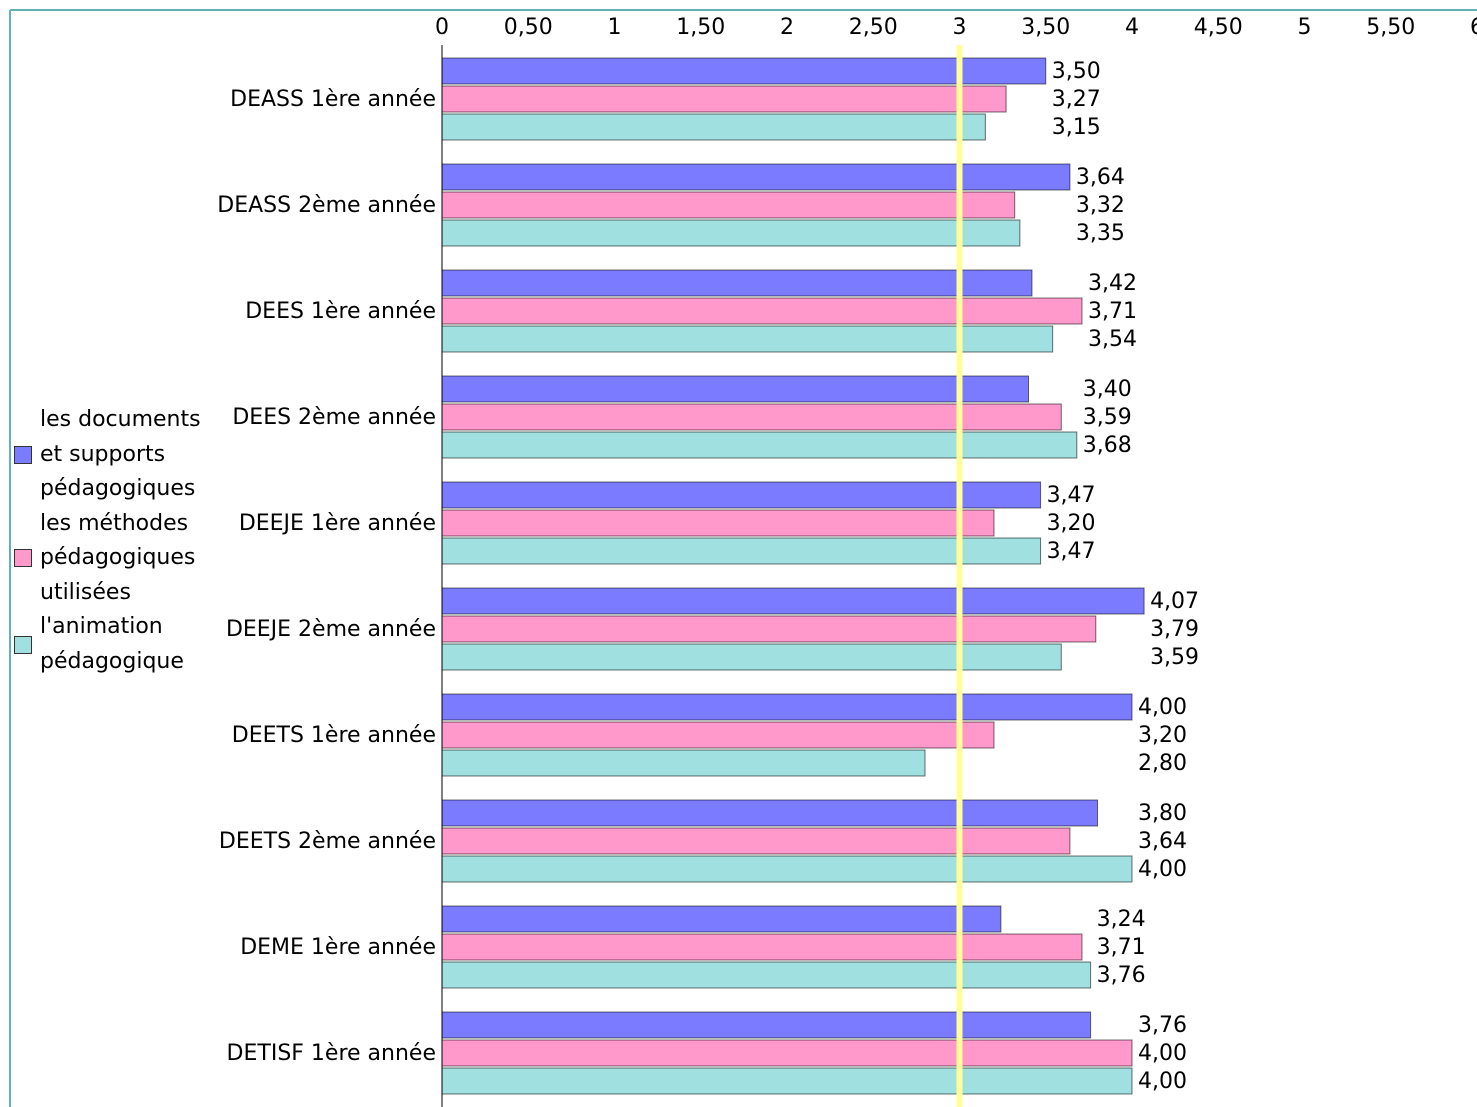  I want to click on legend-item: les méthodes pédagogiques utilisées, so click(109, 559).